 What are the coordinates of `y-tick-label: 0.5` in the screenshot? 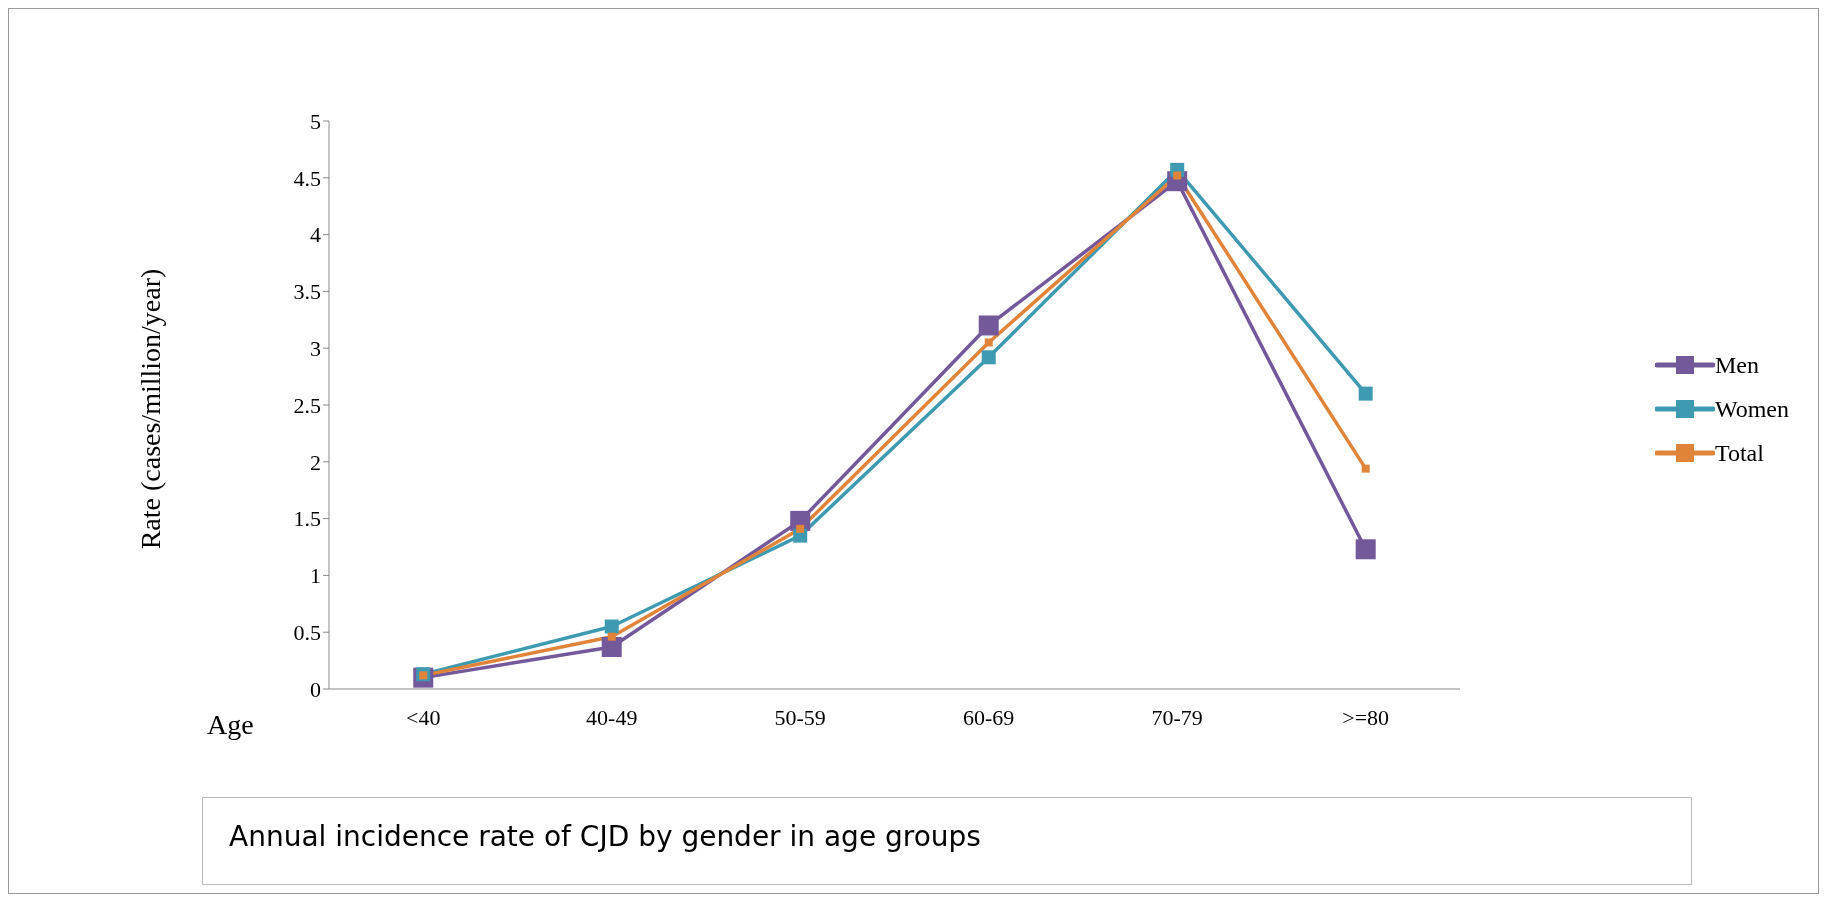 It's located at (307, 633).